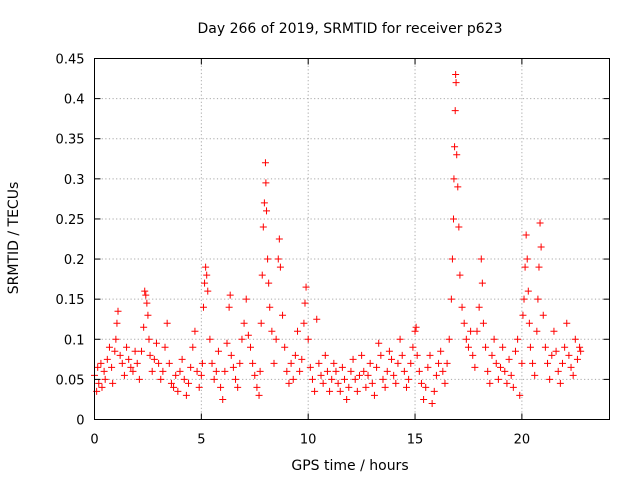  Describe the element at coordinates (70, 140) in the screenshot. I see `y-tick-label: 0.35` at that location.